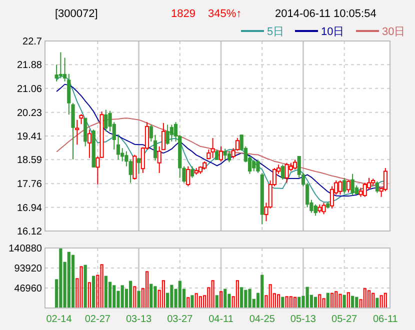 This screenshot has height=330, width=415. I want to click on x-tick-label: 05-27, so click(345, 319).